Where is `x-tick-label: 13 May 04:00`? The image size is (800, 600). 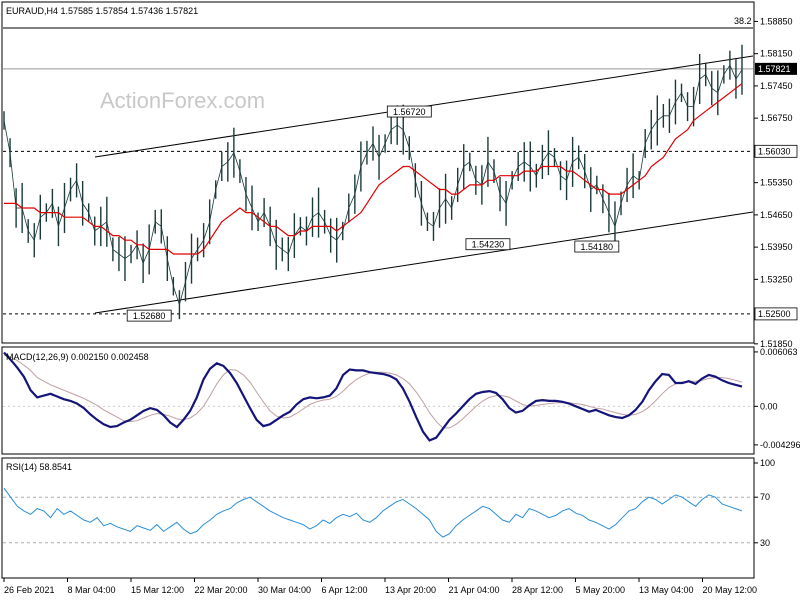 x-tick-label: 13 May 04:00 is located at coordinates (666, 590).